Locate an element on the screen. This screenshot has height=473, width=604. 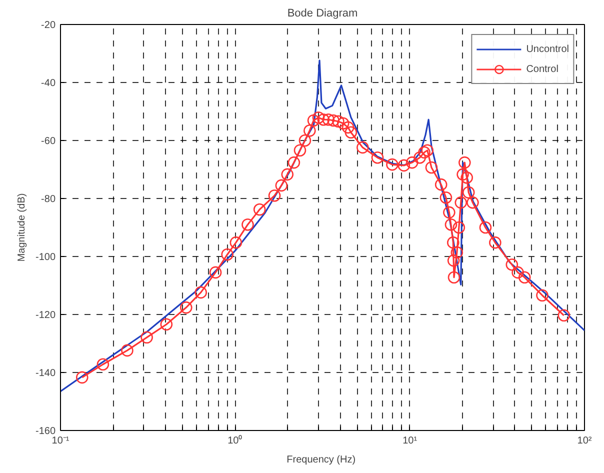
y-tick-label: -40 is located at coordinates (48, 83).